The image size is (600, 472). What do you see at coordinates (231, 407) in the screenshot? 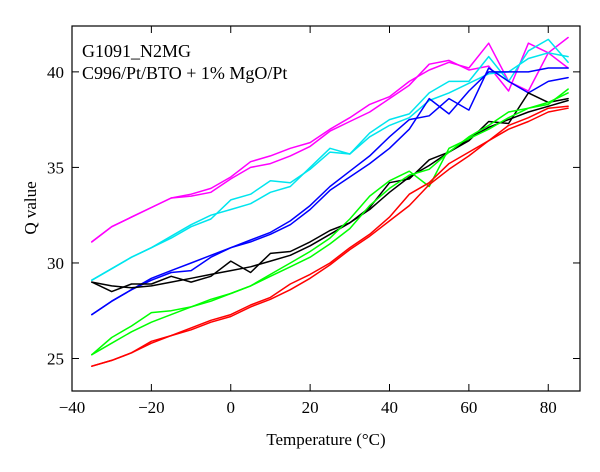
I see `x-tick-label: 0` at bounding box center [231, 407].